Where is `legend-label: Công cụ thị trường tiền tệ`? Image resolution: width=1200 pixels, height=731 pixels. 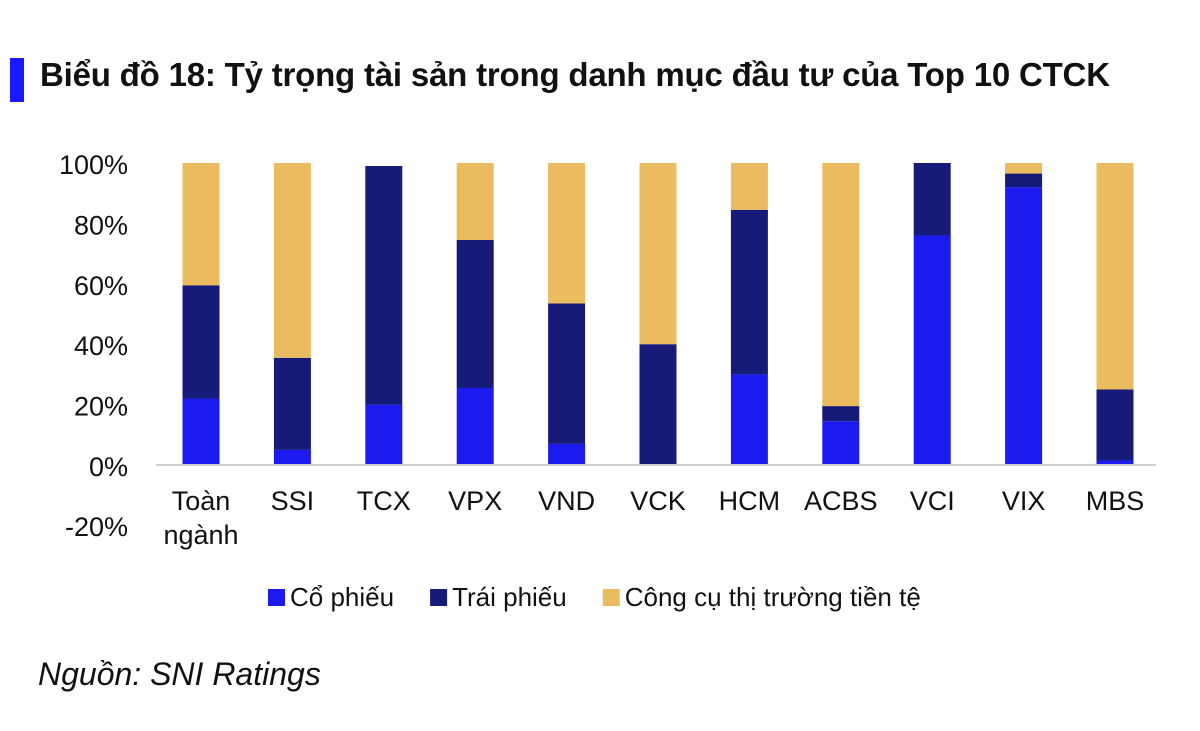 legend-label: Công cụ thị trường tiền tệ is located at coordinates (773, 597).